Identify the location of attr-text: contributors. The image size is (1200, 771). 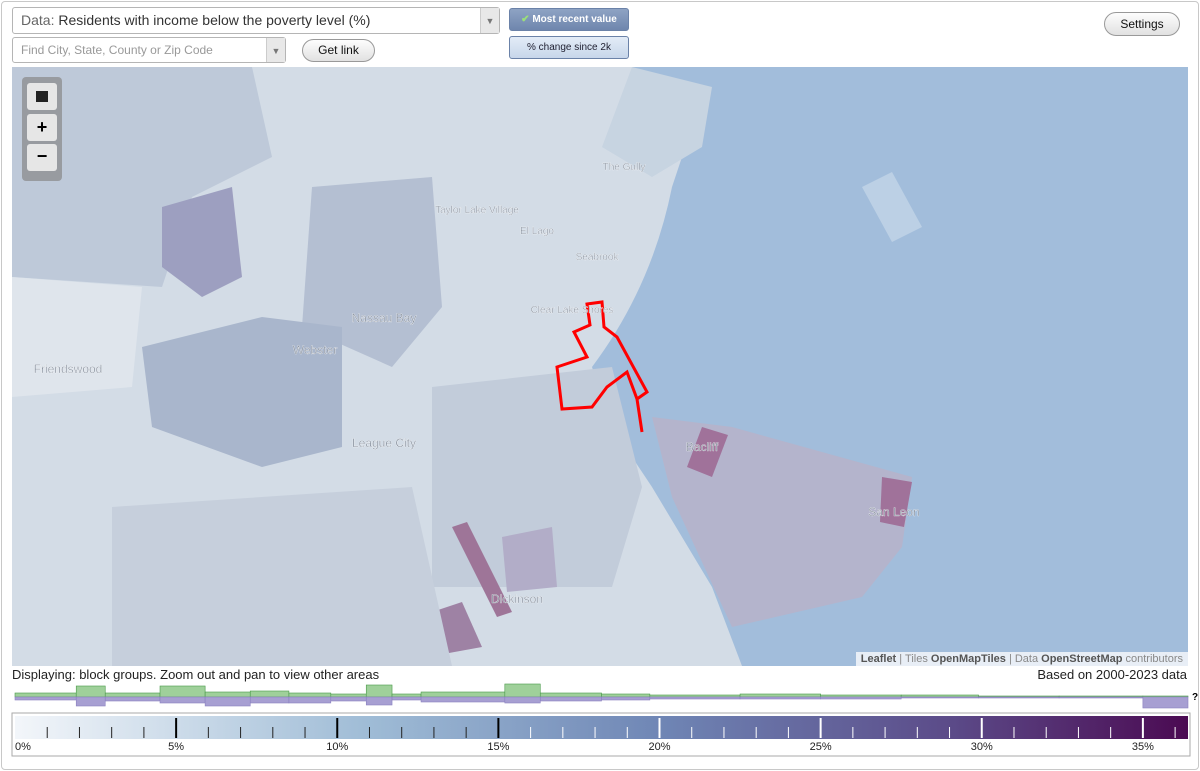
(1154, 659).